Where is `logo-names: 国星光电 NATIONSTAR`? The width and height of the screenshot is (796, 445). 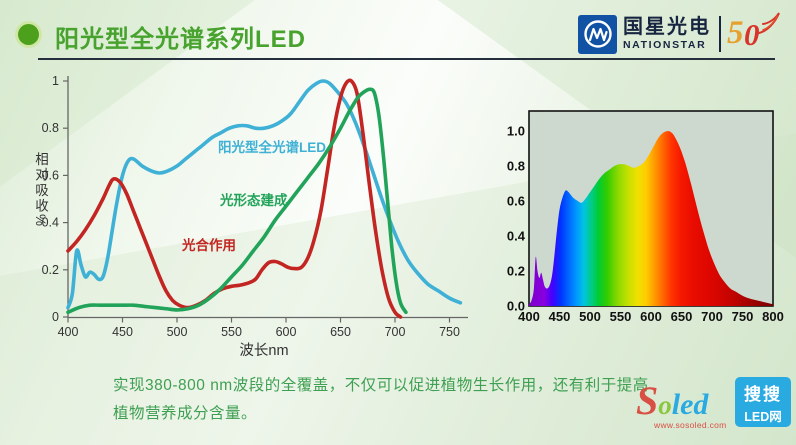
logo-names: 国星光电 NATIONSTAR is located at coordinates (667, 34).